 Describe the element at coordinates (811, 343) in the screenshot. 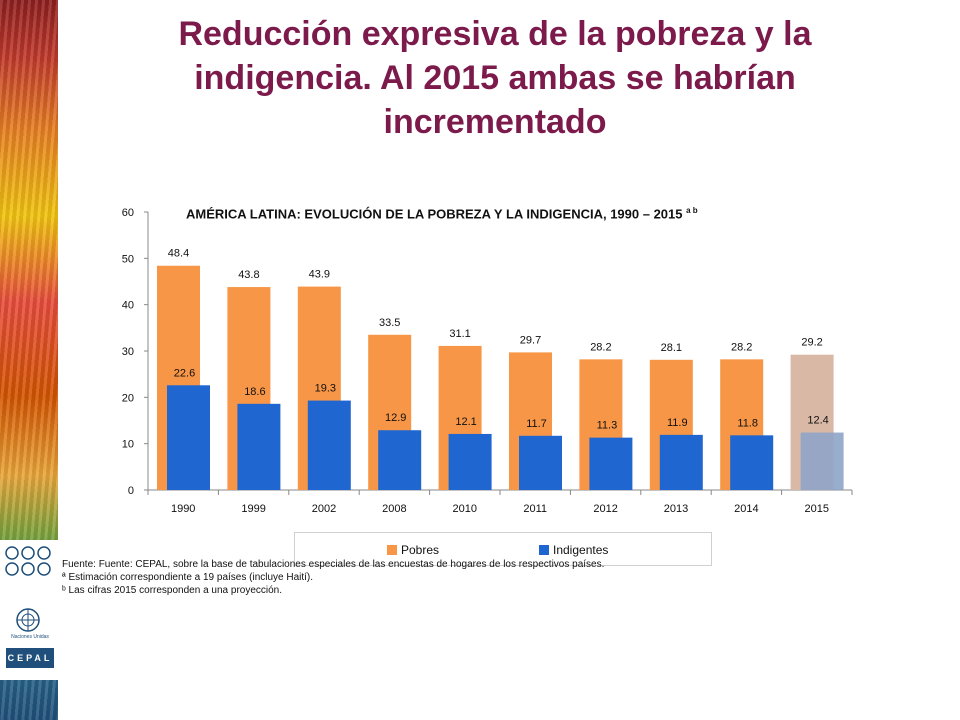

I see `data-label-pobres: 29.2` at that location.